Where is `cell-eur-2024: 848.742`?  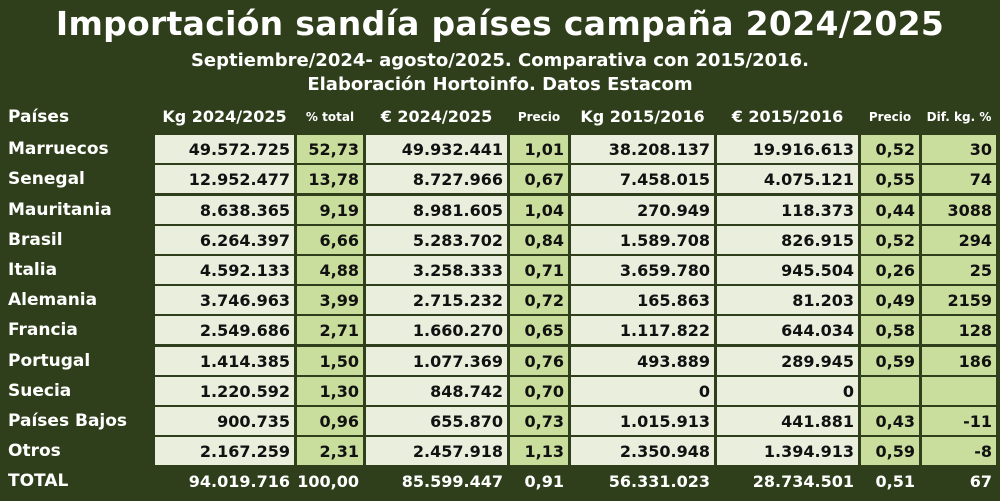 cell-eur-2024: 848.742 is located at coordinates (436, 391).